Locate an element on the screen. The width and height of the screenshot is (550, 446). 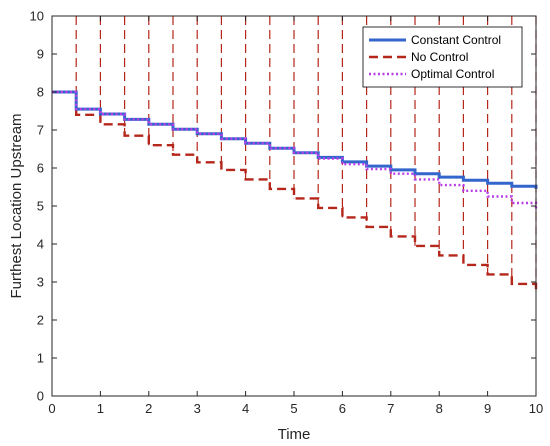
y-tick-label-6: 6 is located at coordinates (40, 168).